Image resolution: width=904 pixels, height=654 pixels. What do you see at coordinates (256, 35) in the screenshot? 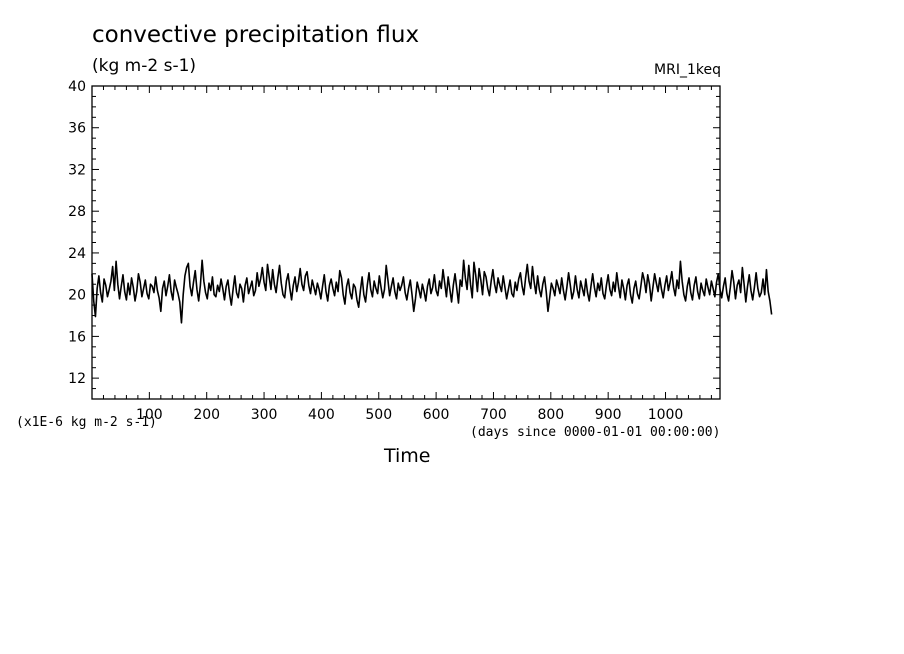
I see `chart-title: convective precipitation flux` at bounding box center [256, 35].